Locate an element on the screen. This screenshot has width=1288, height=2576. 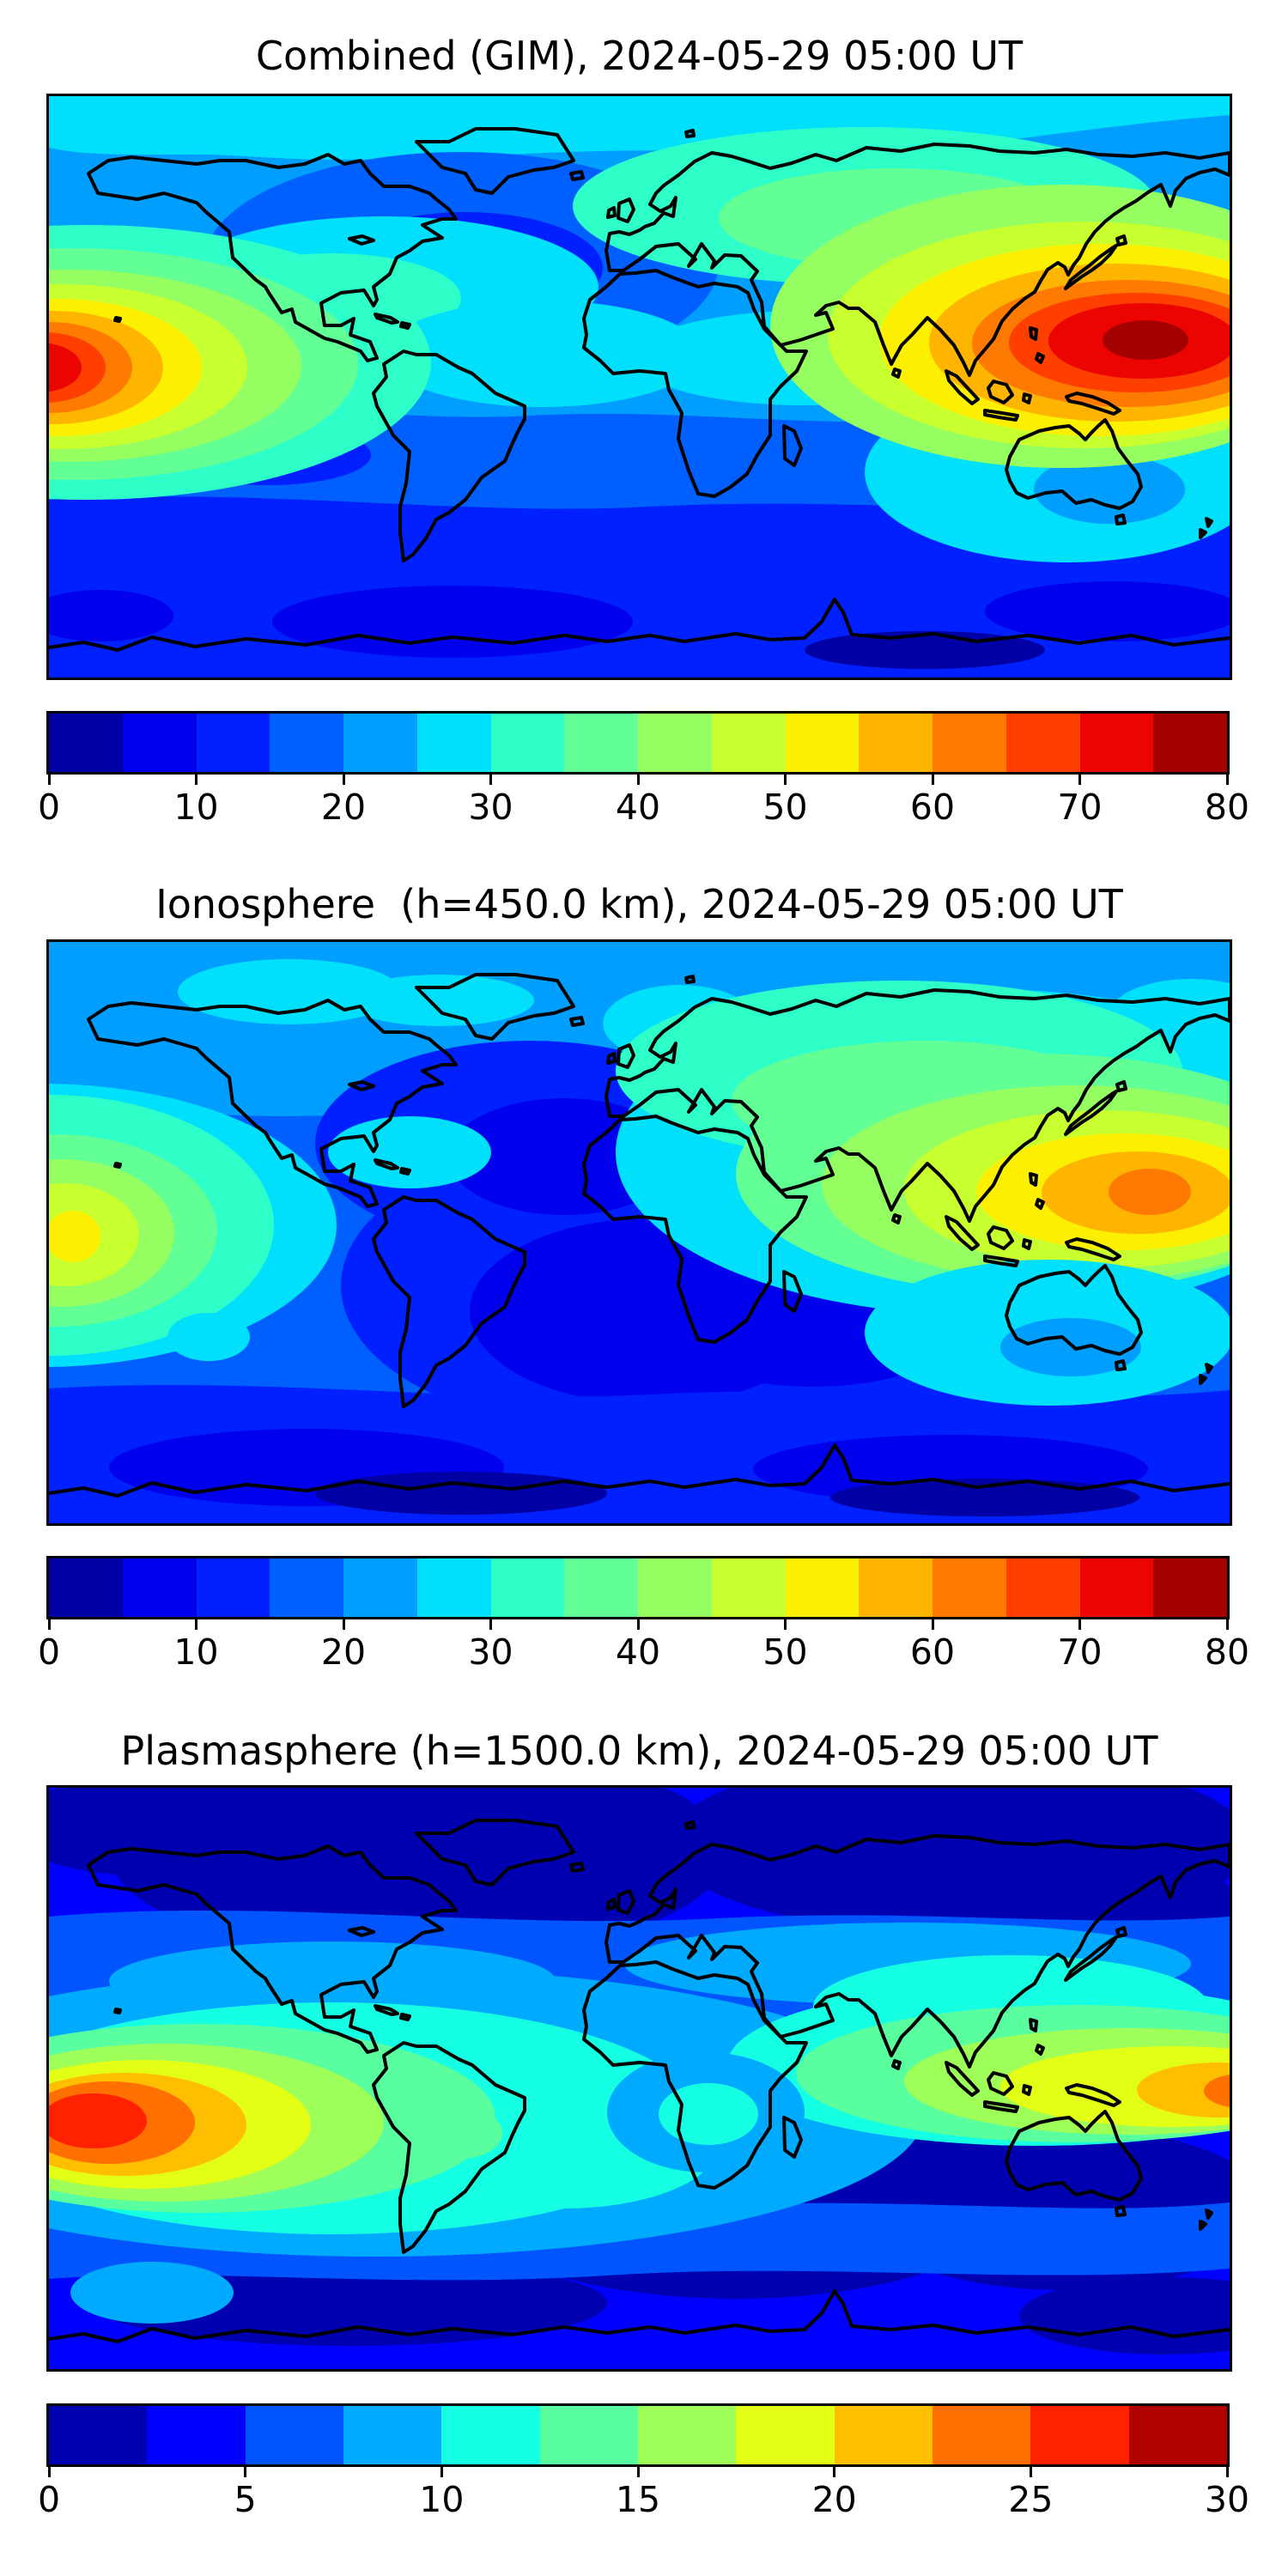
colorbar-strip is located at coordinates (638, 2435).